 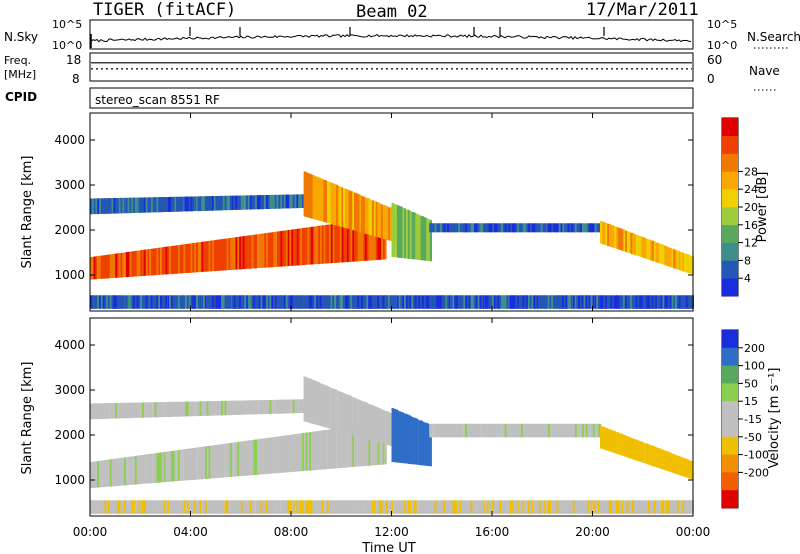 I want to click on power-colorbar, so click(x=730, y=207).